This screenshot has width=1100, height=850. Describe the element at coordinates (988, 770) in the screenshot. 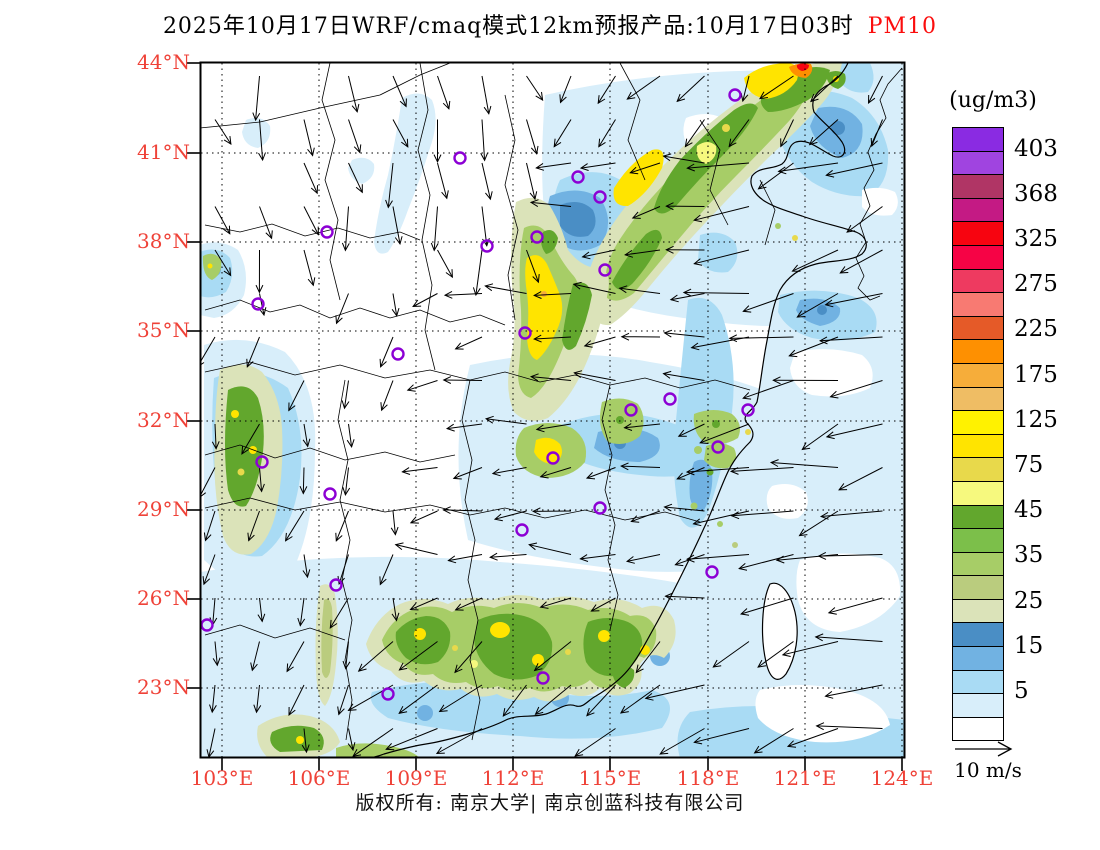

I see `wind-reference-label: 10 m/s` at that location.